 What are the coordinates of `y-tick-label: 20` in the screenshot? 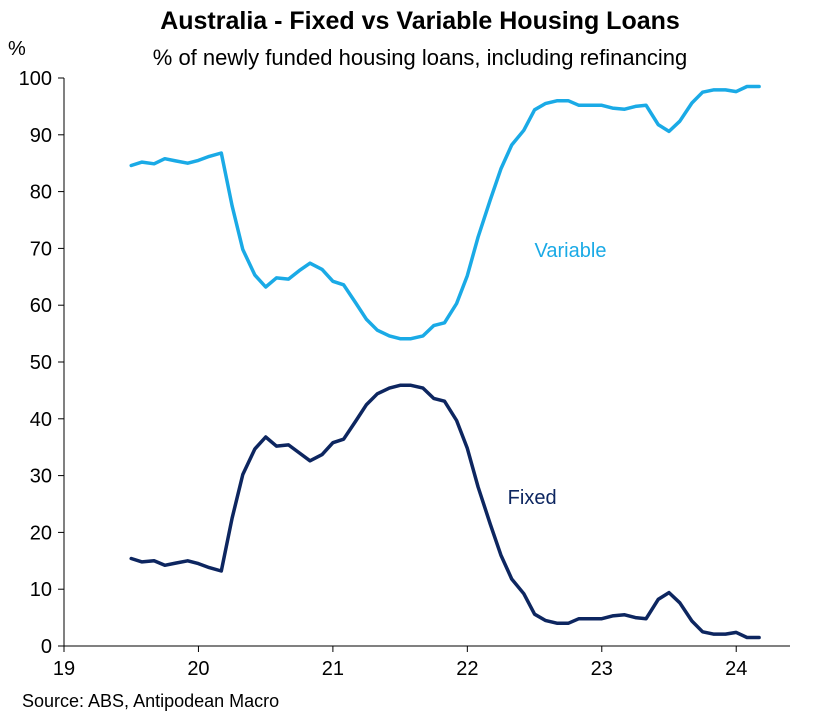 It's located at (41, 533).